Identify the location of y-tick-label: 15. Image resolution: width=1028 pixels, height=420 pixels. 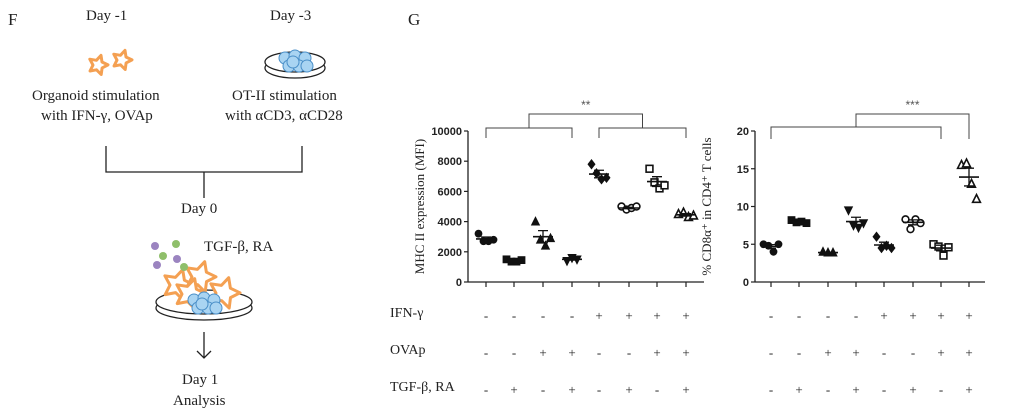
(743, 170).